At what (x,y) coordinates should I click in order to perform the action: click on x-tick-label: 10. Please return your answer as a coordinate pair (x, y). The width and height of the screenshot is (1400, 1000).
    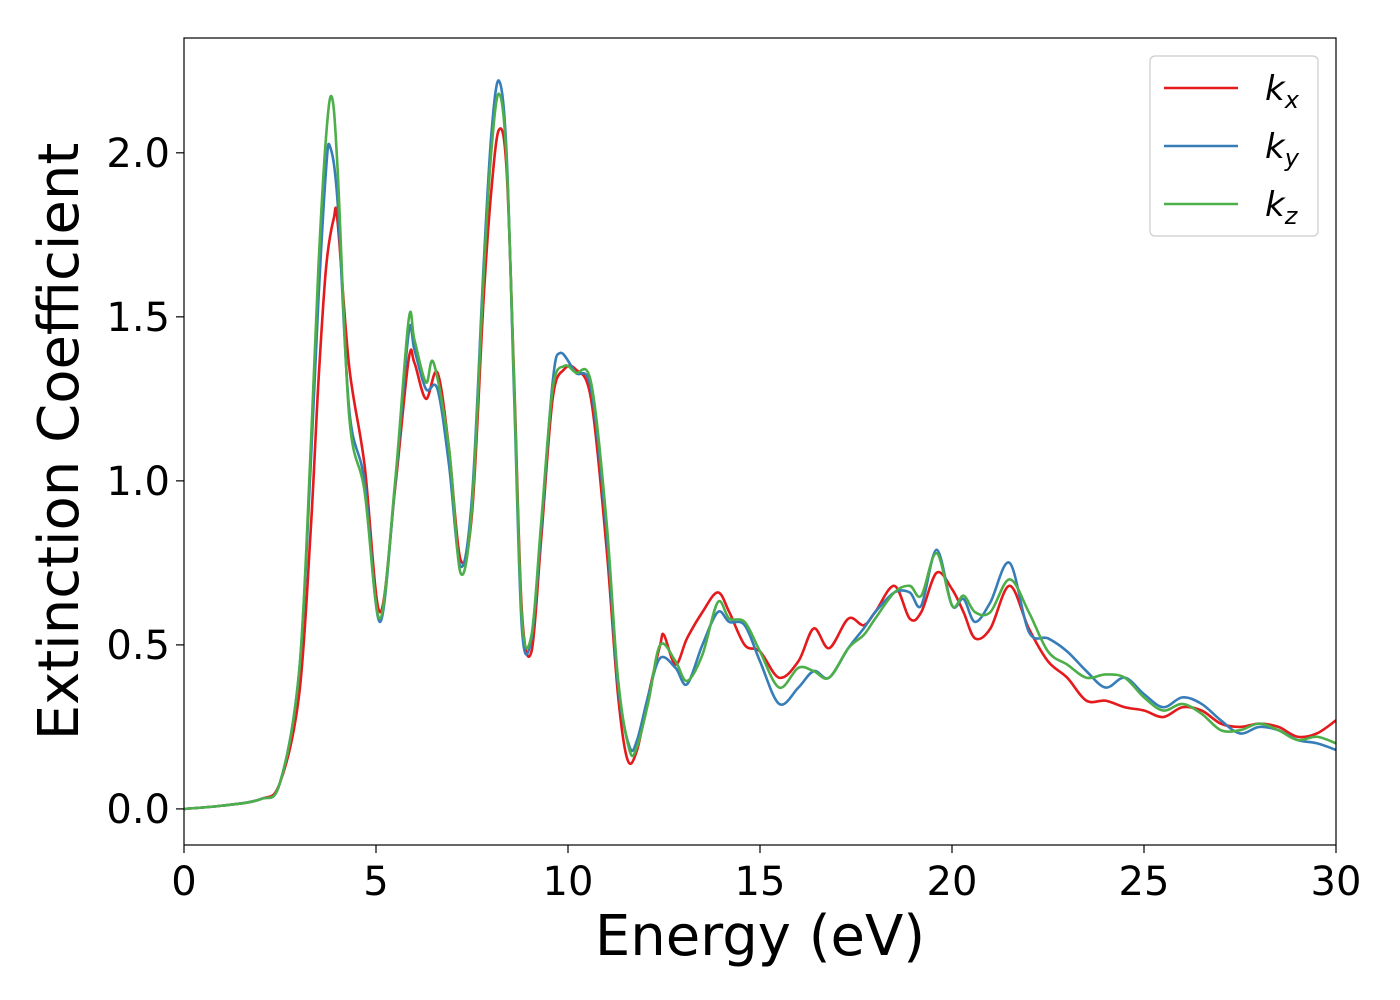
    Looking at the image, I should click on (568, 882).